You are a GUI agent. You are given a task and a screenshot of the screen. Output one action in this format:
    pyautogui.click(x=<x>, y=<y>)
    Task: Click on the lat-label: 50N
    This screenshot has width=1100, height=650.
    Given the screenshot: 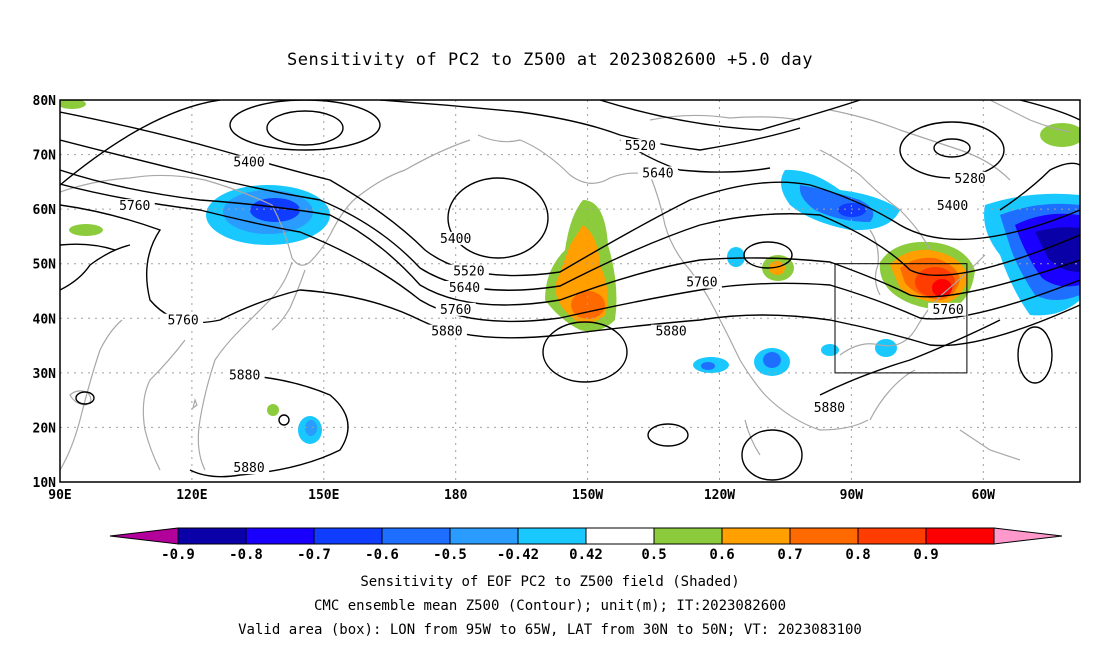 What is the action you would take?
    pyautogui.click(x=45, y=265)
    